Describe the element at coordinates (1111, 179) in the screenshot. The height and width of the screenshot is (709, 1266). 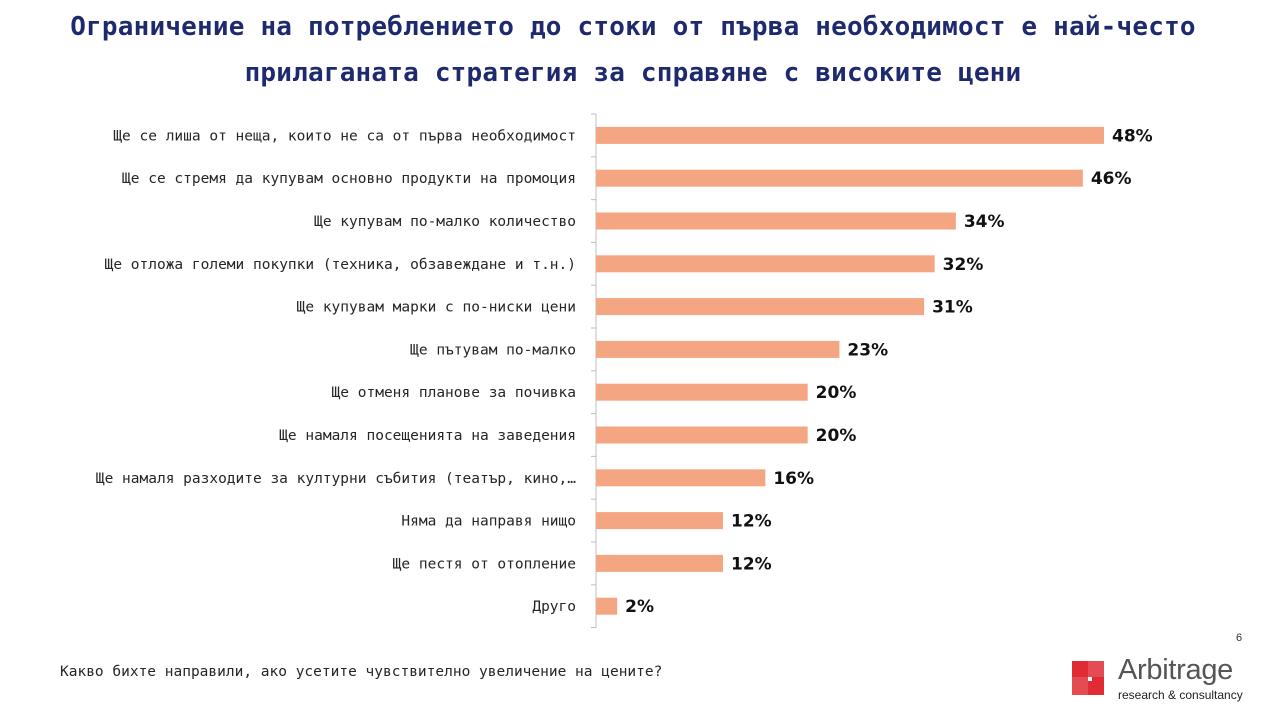
I see `data-label: 46%` at that location.